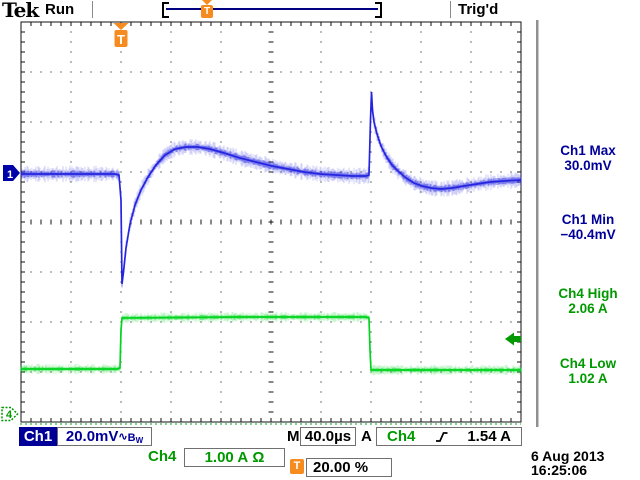  Describe the element at coordinates (489, 436) in the screenshot. I see `trigger-level-value: 1.54 A` at that location.